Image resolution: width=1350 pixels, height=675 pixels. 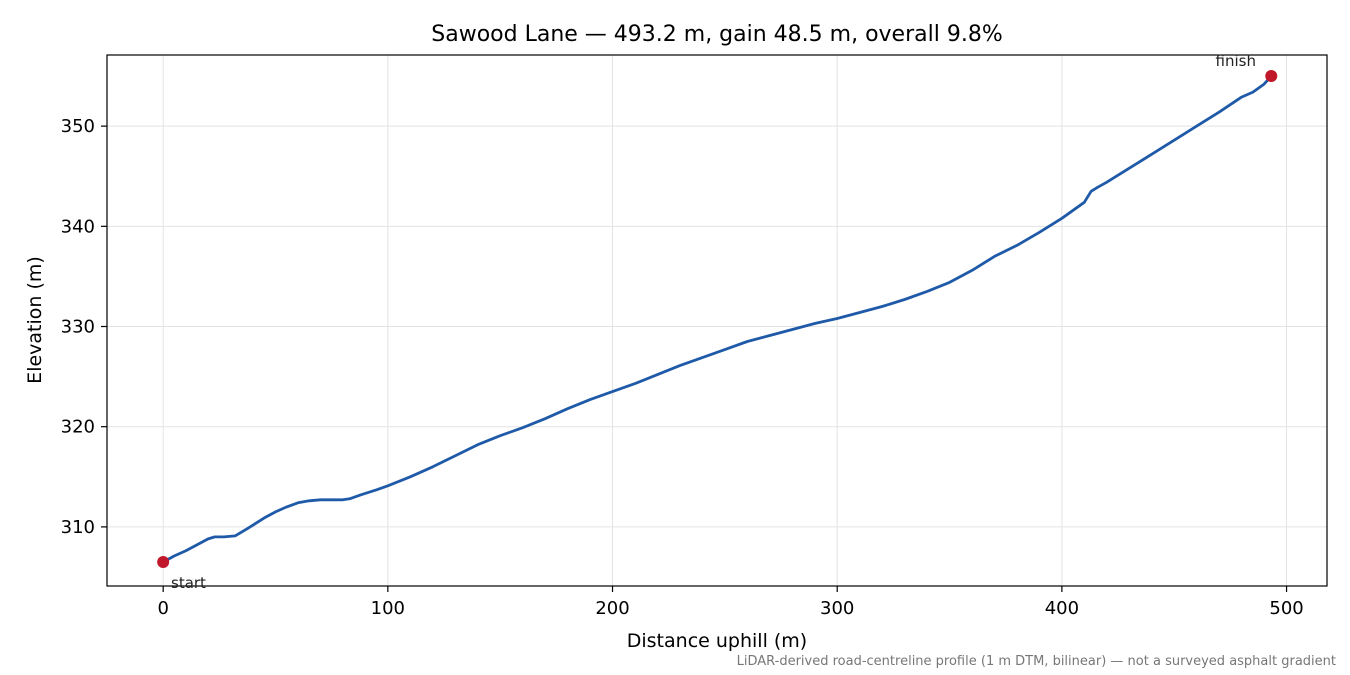 I want to click on x-tick-label: 500, so click(x=1286, y=608).